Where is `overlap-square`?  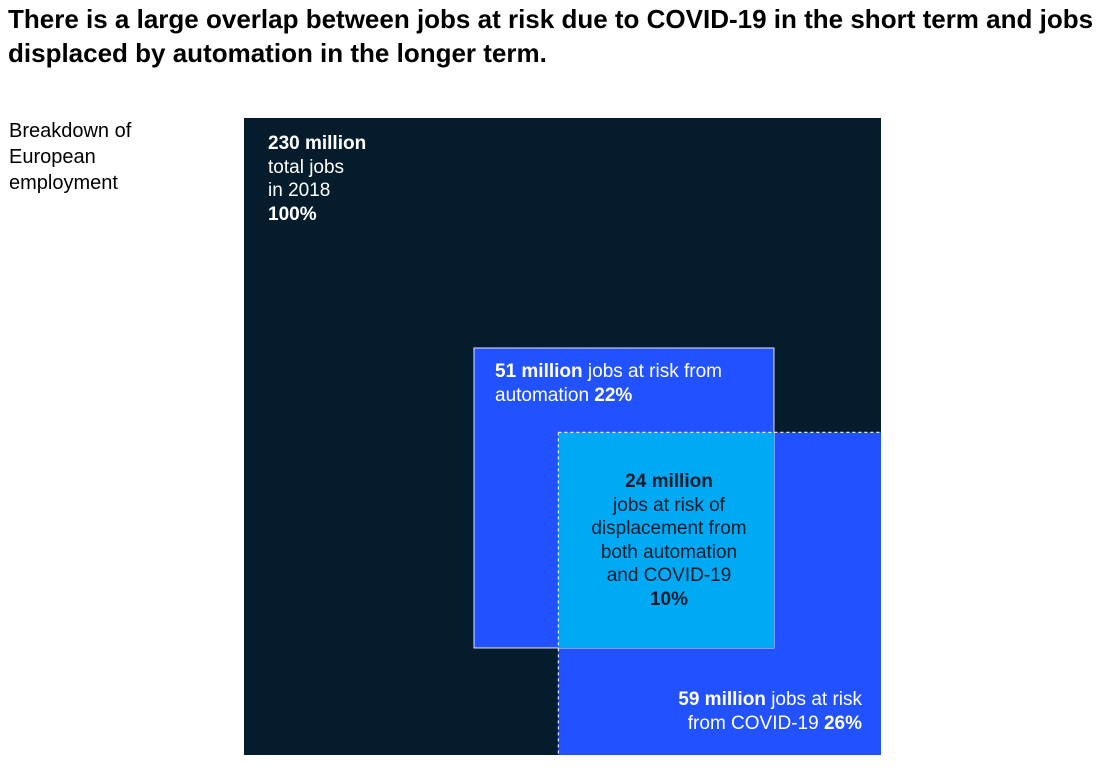 overlap-square is located at coordinates (666, 540).